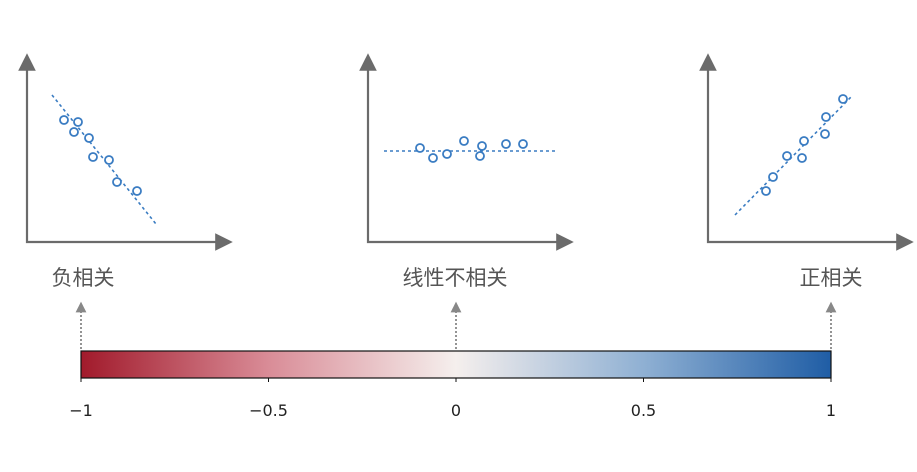 The image size is (917, 472). What do you see at coordinates (455, 278) in the screenshot?
I see `panel-label: 线性不相关` at bounding box center [455, 278].